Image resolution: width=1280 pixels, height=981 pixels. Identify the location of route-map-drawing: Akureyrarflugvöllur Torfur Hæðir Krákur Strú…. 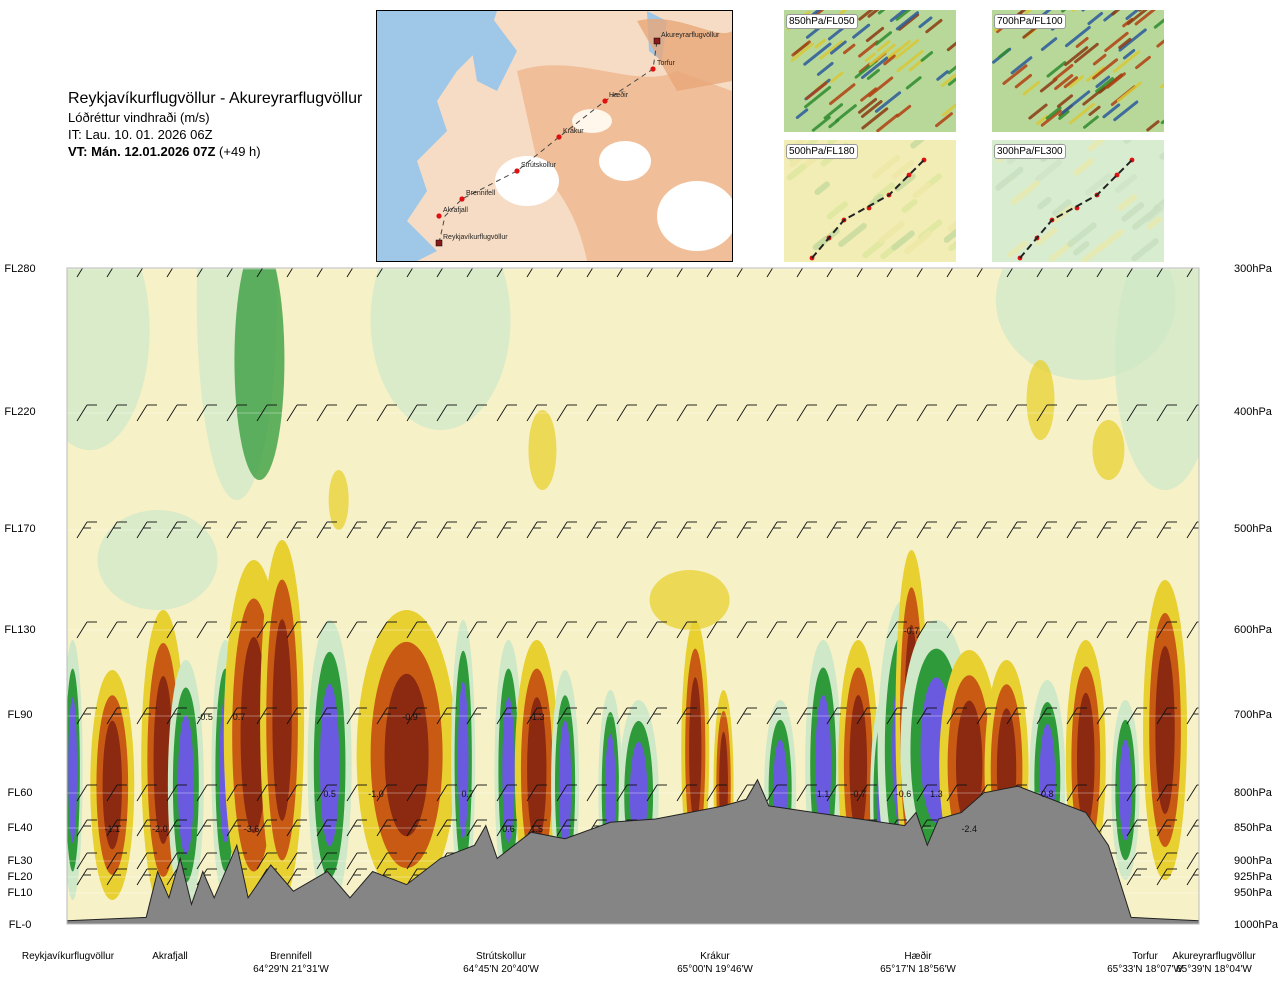
(554, 136).